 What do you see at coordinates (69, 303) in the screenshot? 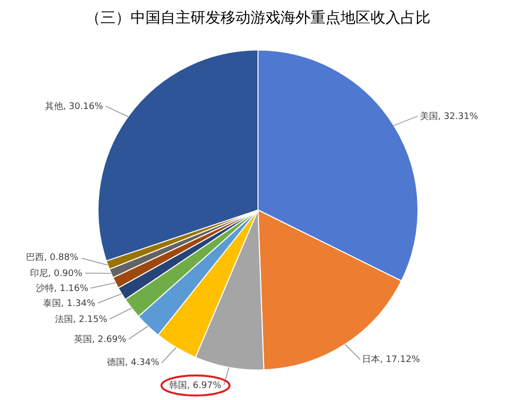
I see `slice-label: 泰国, 1.34%` at bounding box center [69, 303].